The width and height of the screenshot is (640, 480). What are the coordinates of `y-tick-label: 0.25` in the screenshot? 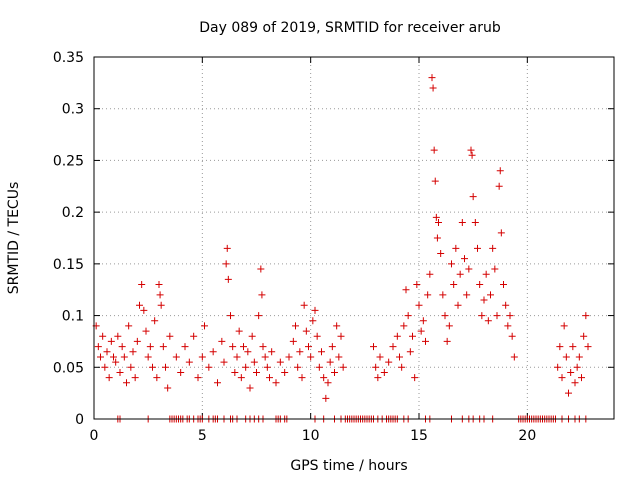 It's located at (68, 161).